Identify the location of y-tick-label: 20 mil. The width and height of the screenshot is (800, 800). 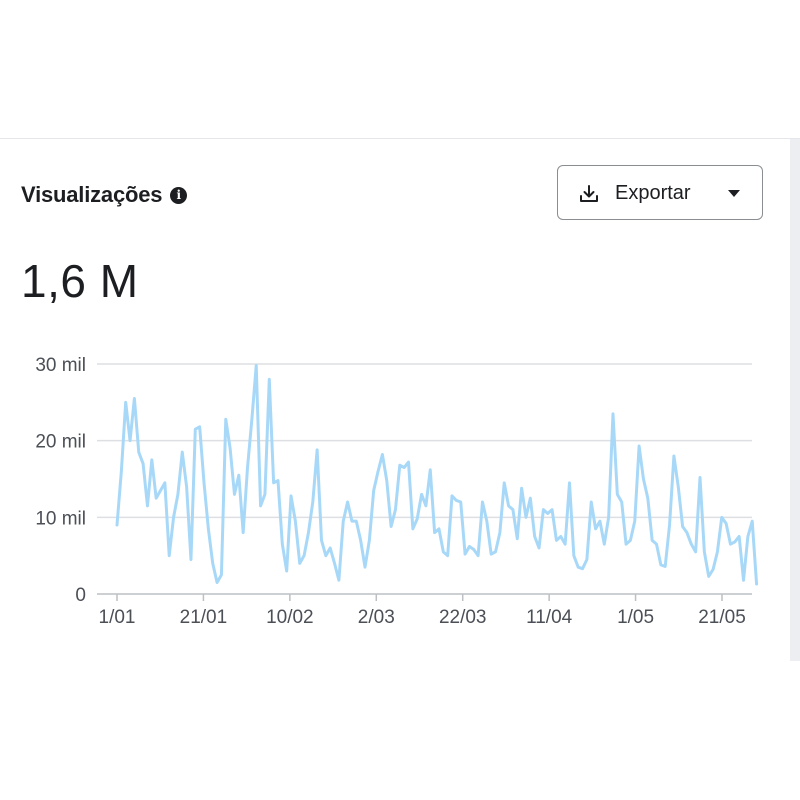
(60, 442).